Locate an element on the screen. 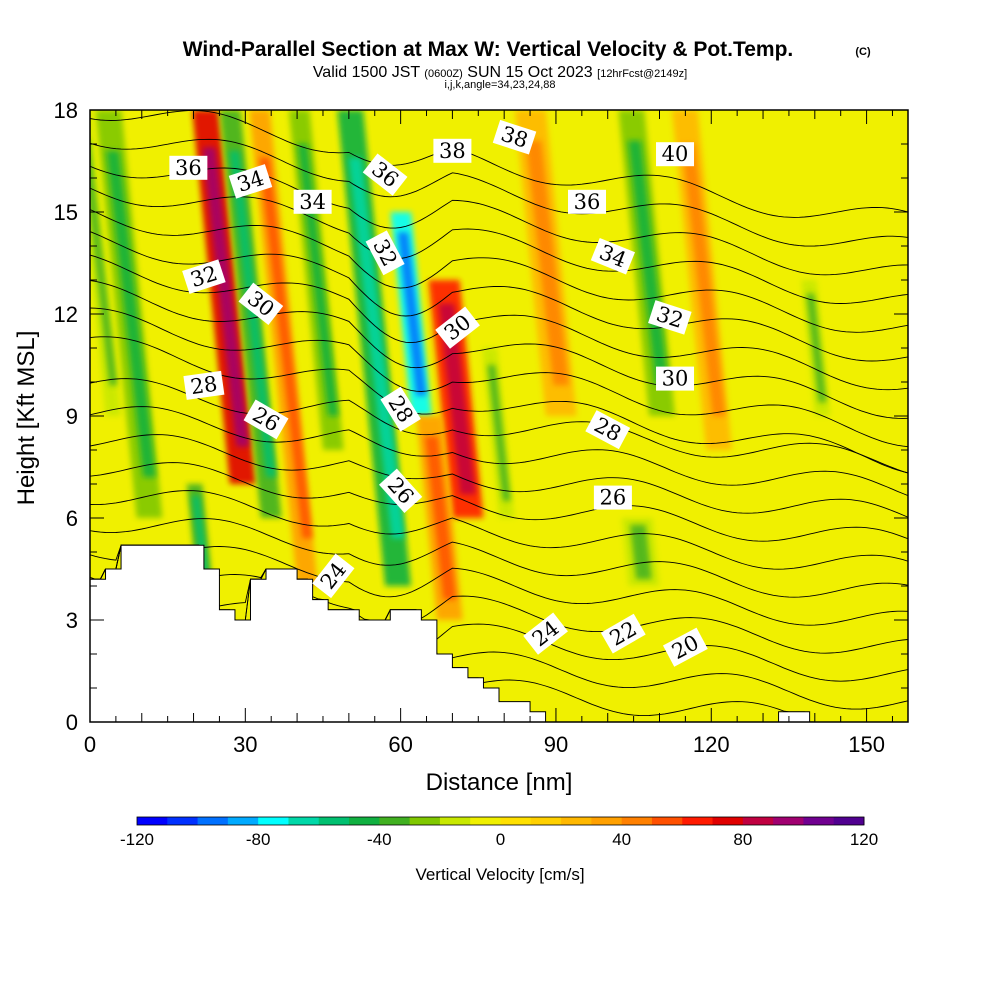  contour-label-text: 34 is located at coordinates (312, 202).